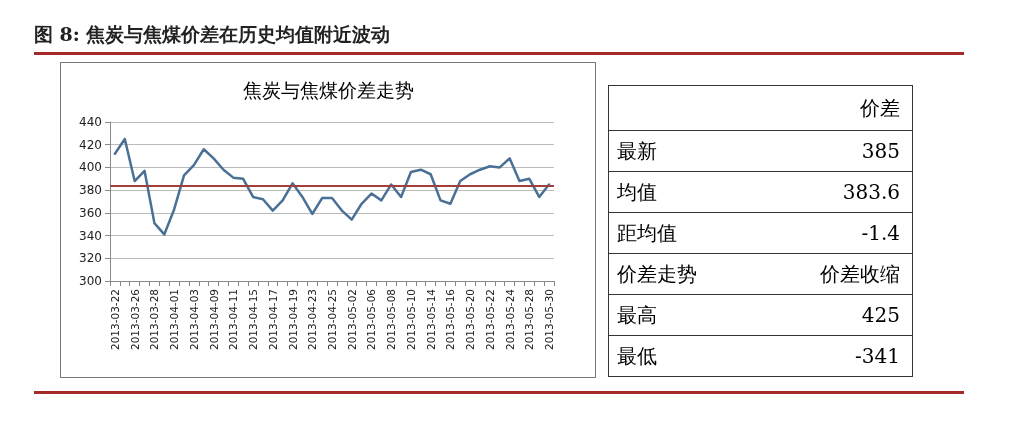  I want to click on x-tick-label: 2013-03-26, so click(134, 319).